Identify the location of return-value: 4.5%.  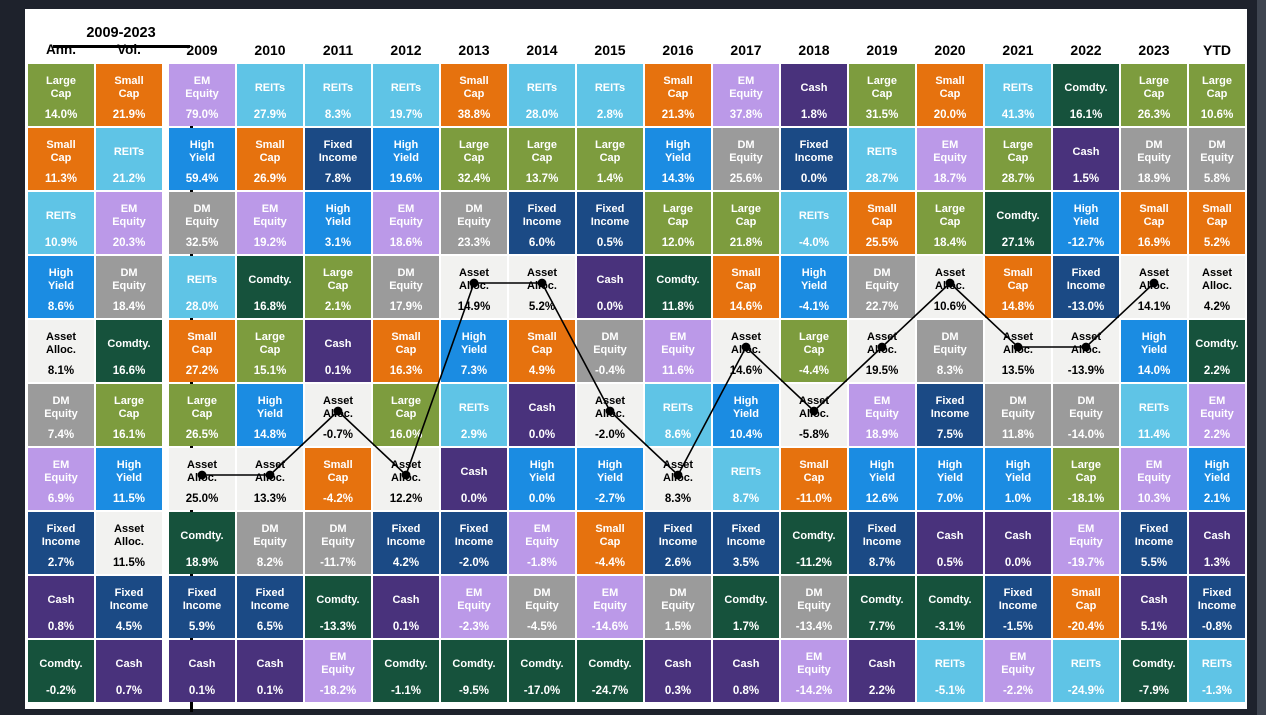
(129, 626).